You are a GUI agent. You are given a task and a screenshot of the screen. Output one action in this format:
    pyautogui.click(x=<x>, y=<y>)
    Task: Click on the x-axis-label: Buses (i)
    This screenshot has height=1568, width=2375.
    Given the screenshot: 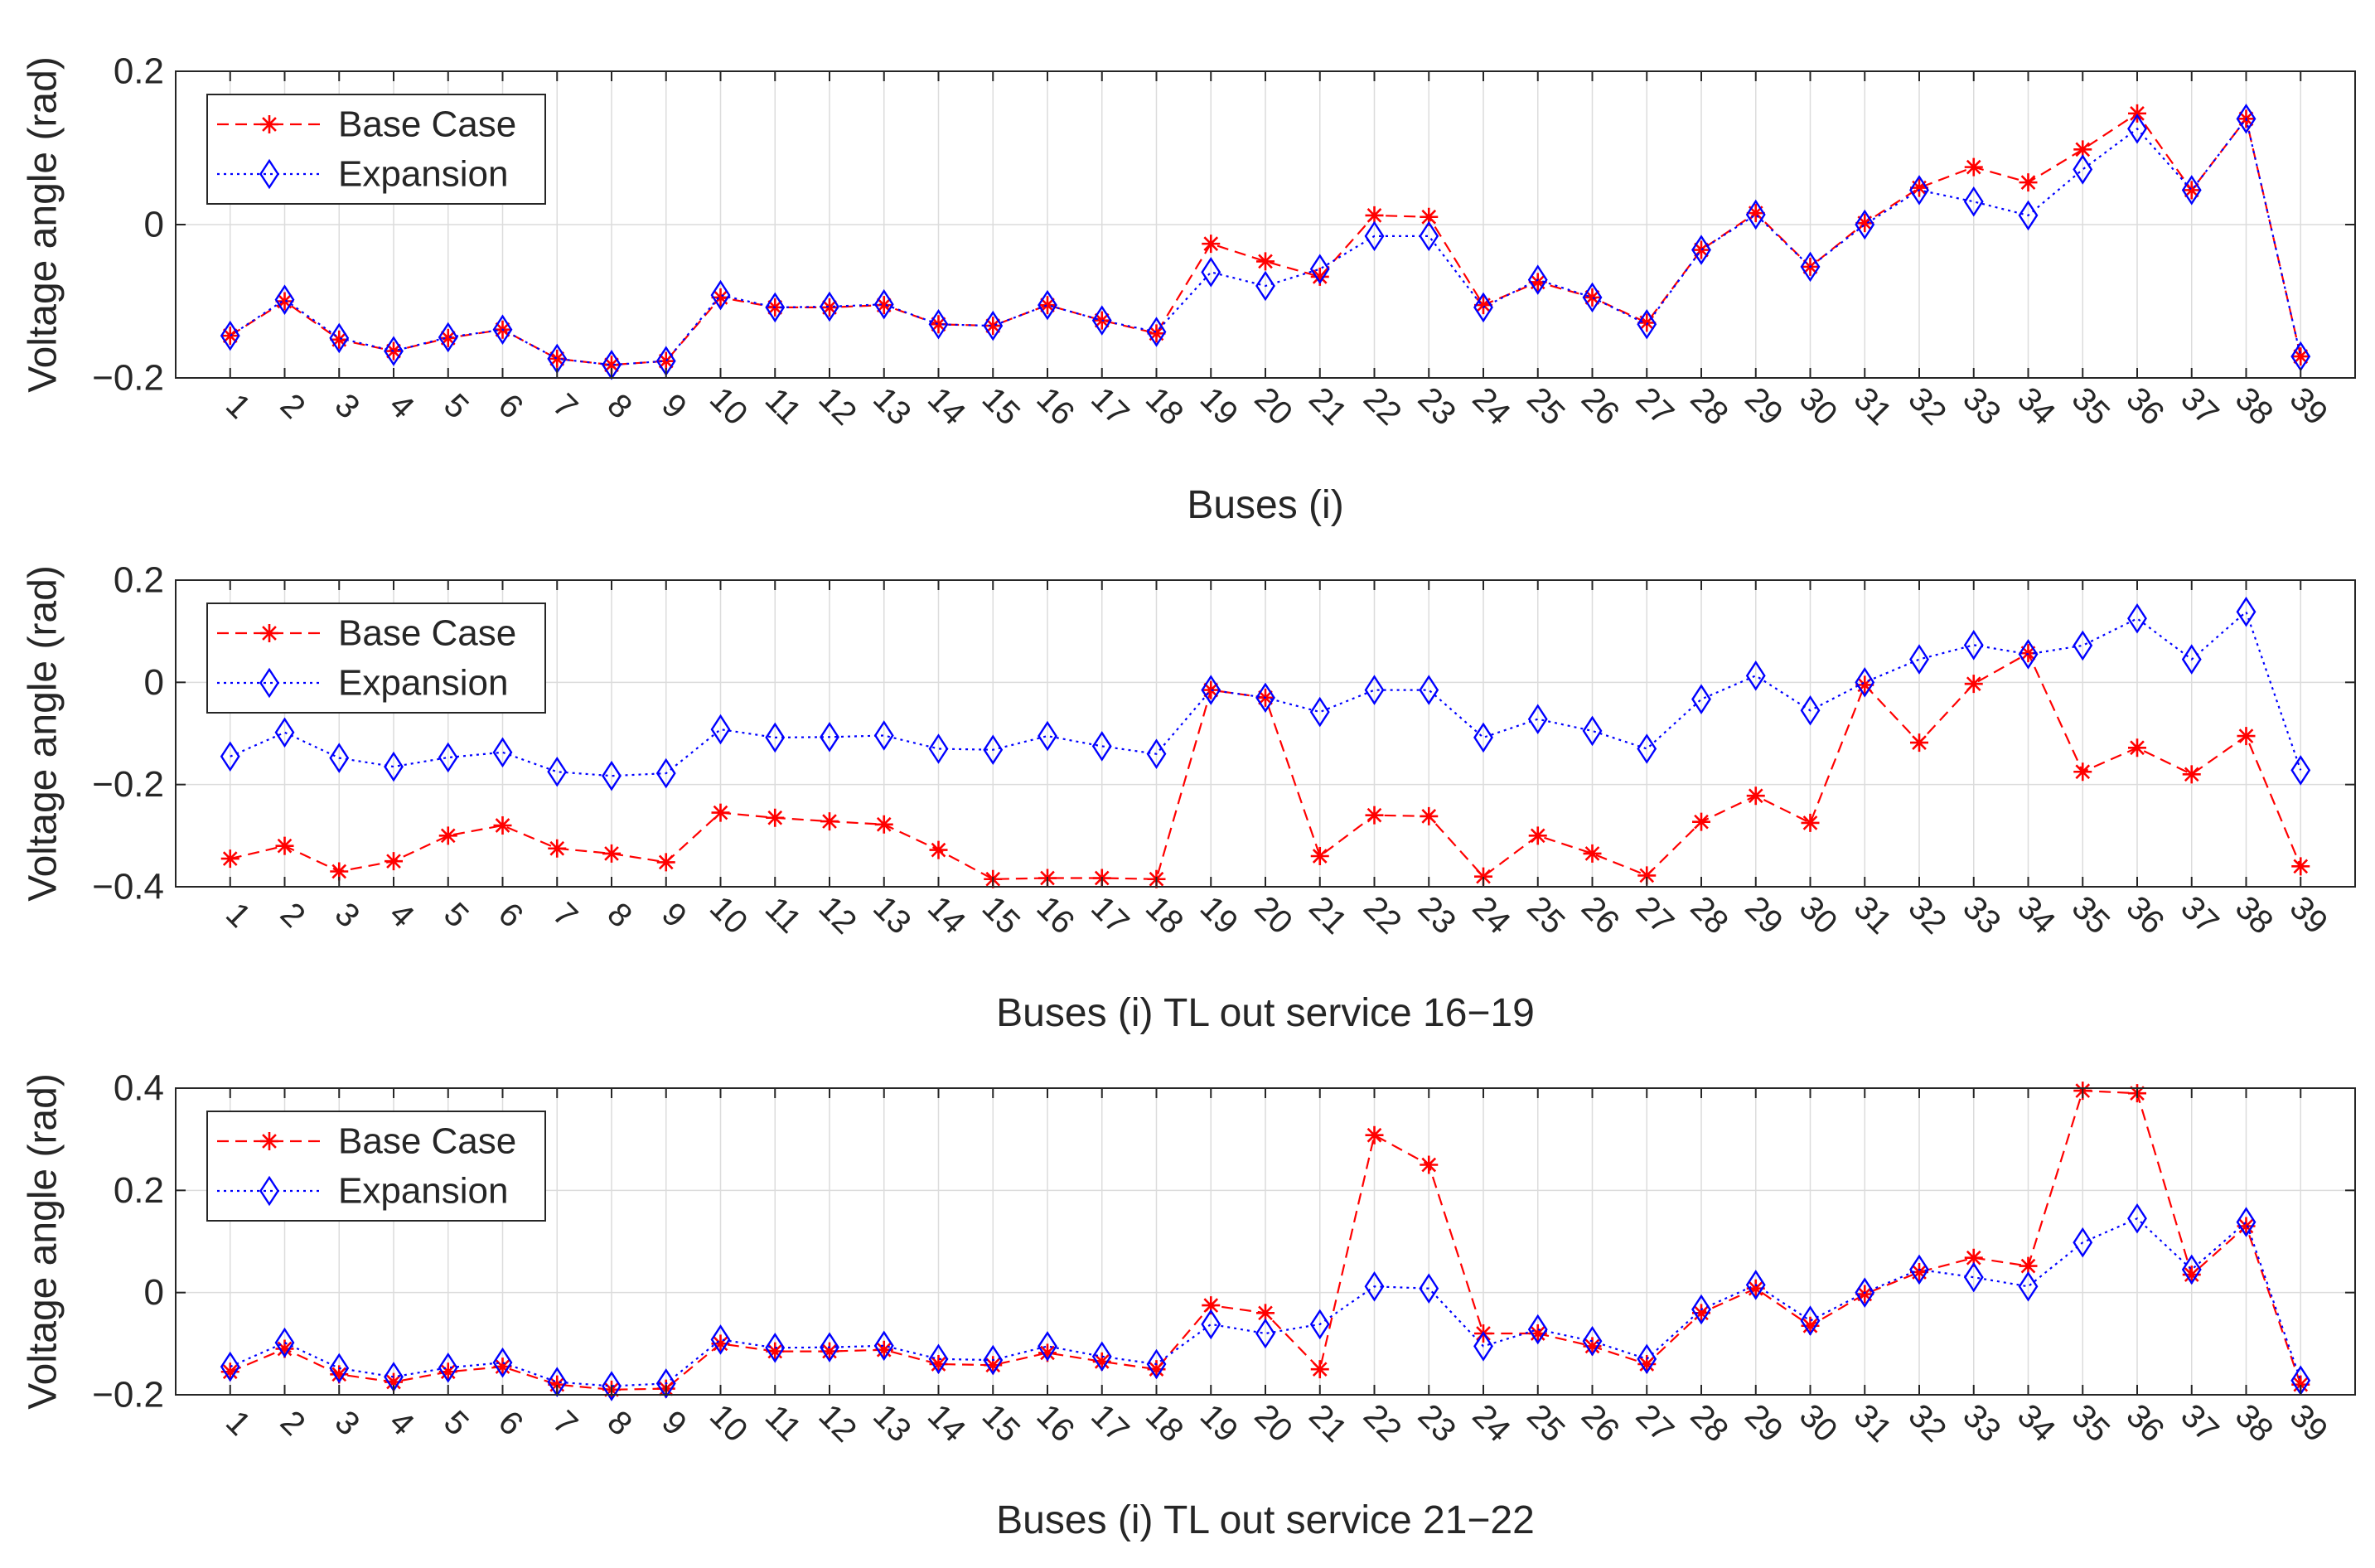 What is the action you would take?
    pyautogui.click(x=1265, y=505)
    